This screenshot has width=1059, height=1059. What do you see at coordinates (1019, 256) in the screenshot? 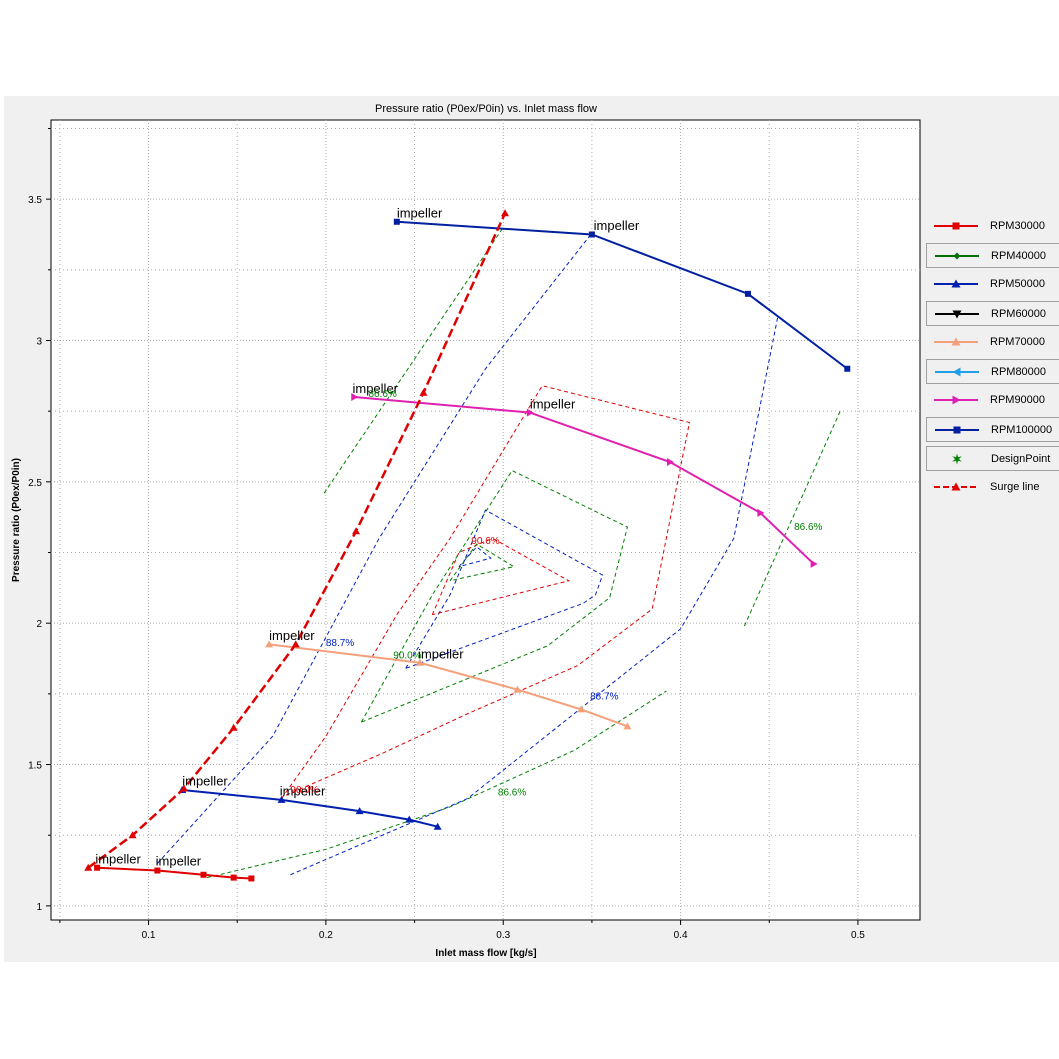
I see `legend-label: RPM40000` at bounding box center [1019, 256].